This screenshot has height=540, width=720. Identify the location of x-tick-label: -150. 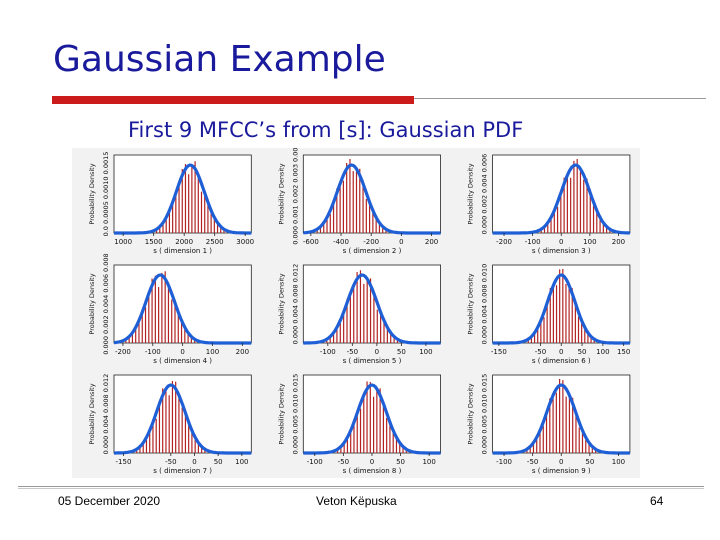
(124, 462).